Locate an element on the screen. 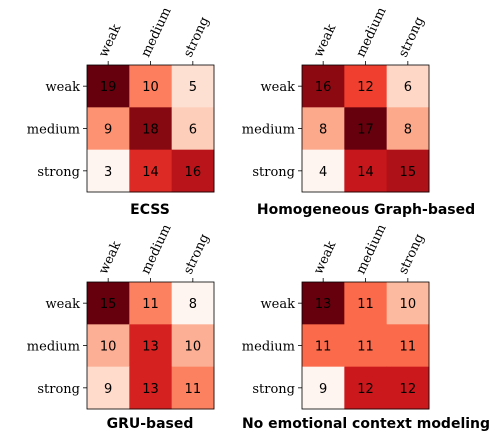  cell-value-label: 4 is located at coordinates (323, 172).